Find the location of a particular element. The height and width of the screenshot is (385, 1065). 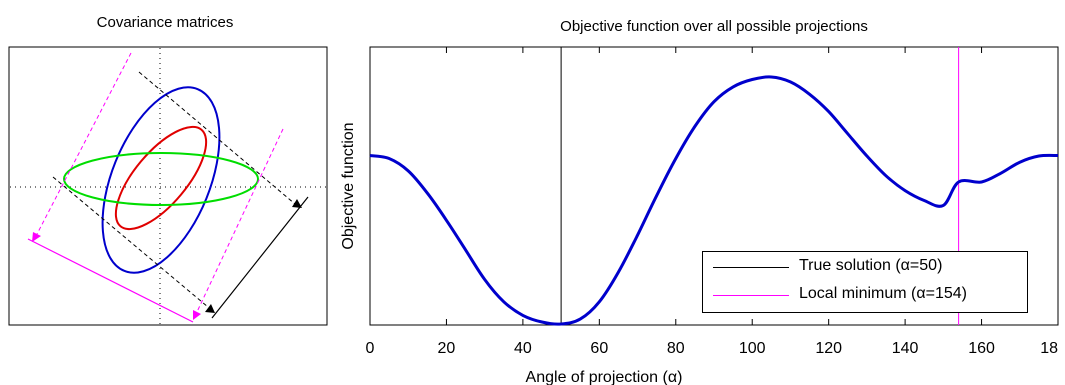

x-axis-label: Angle of projection (α) is located at coordinates (604, 377).